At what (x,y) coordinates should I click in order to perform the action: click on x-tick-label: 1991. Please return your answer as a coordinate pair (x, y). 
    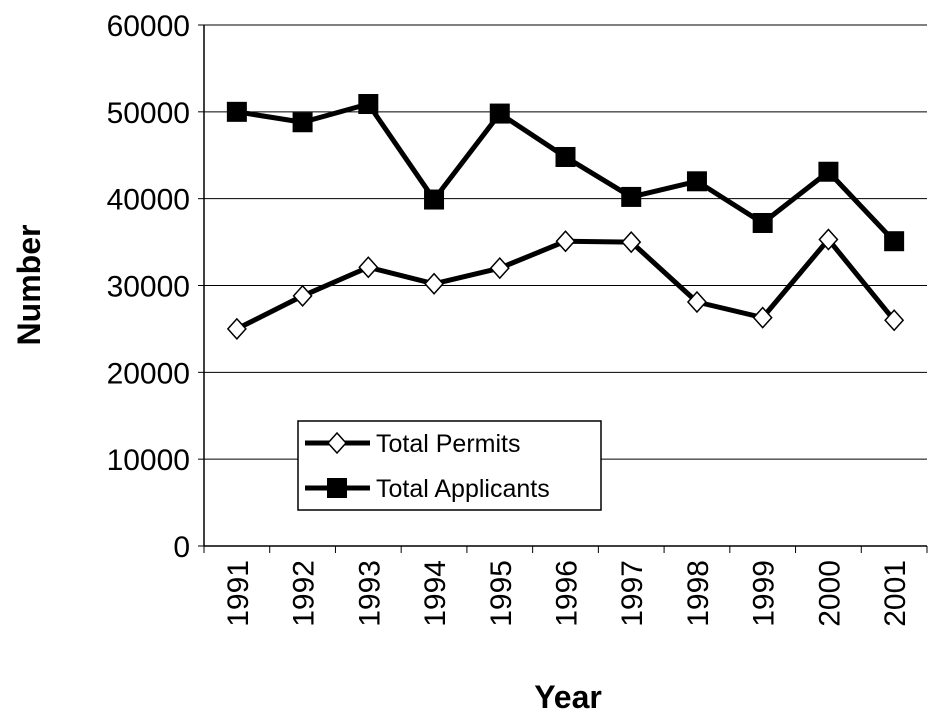
    Looking at the image, I should click on (238, 593).